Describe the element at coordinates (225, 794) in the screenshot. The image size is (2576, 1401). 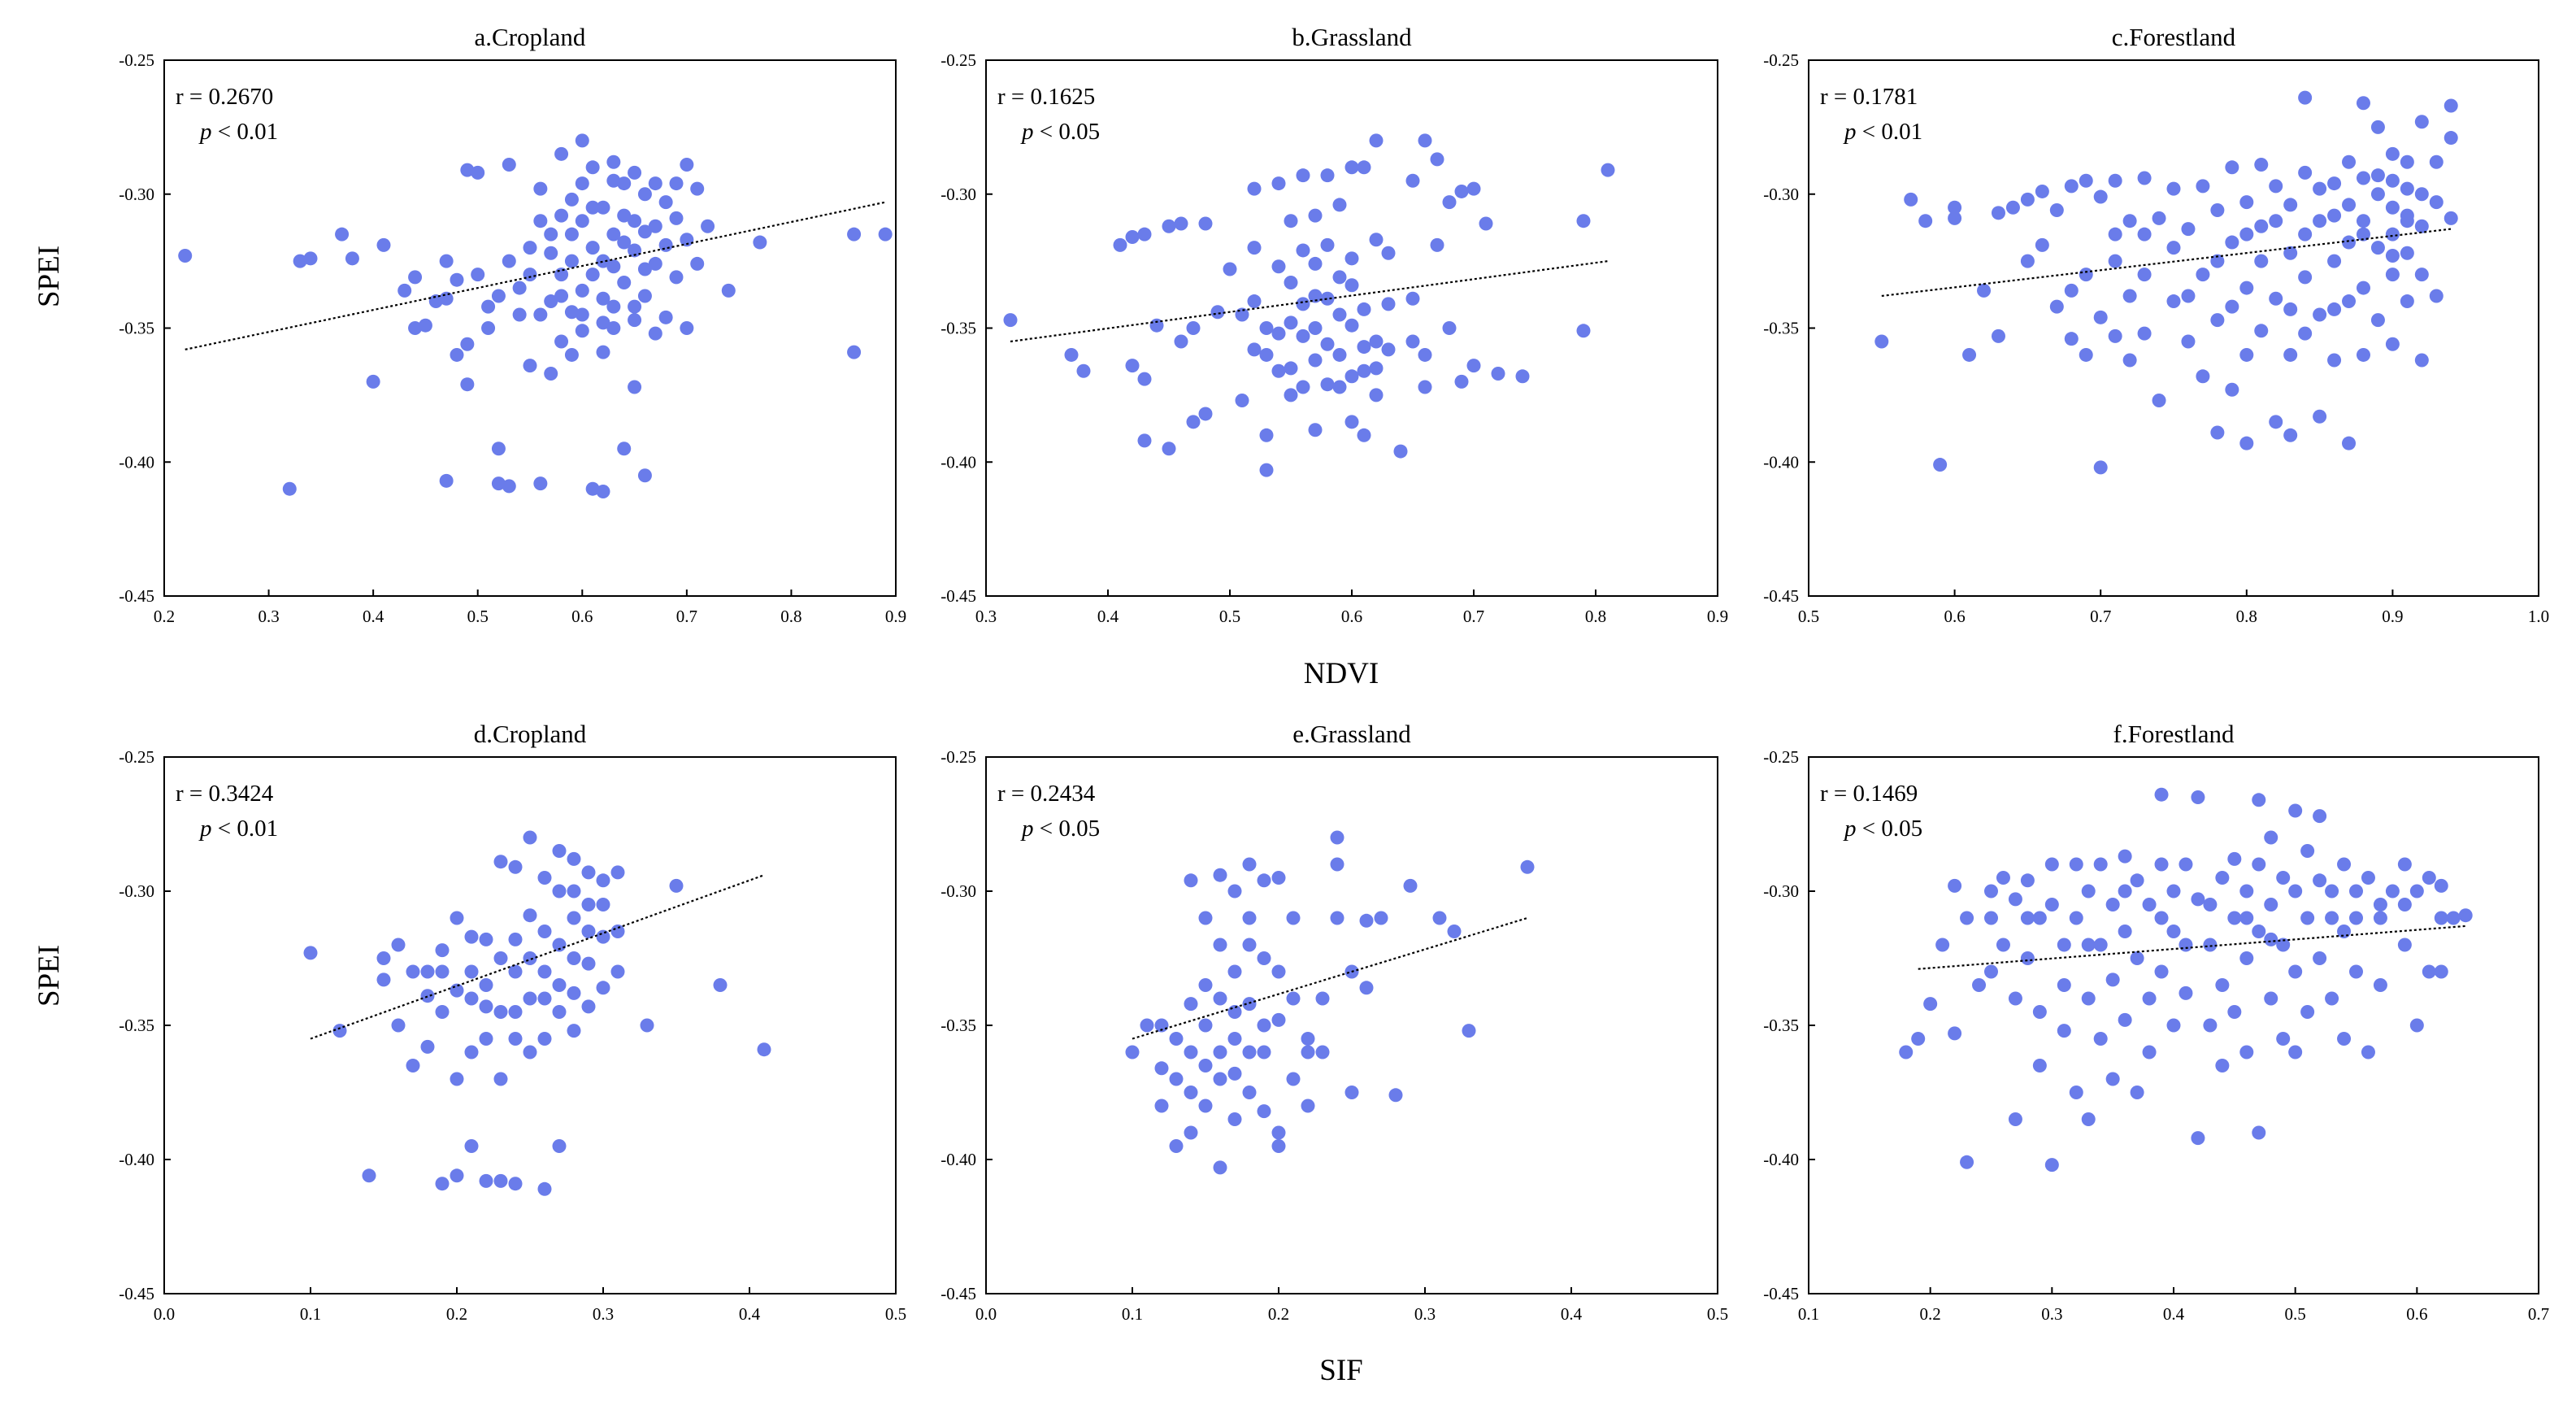
I see `correlation-r-label: r = 0.3424` at that location.